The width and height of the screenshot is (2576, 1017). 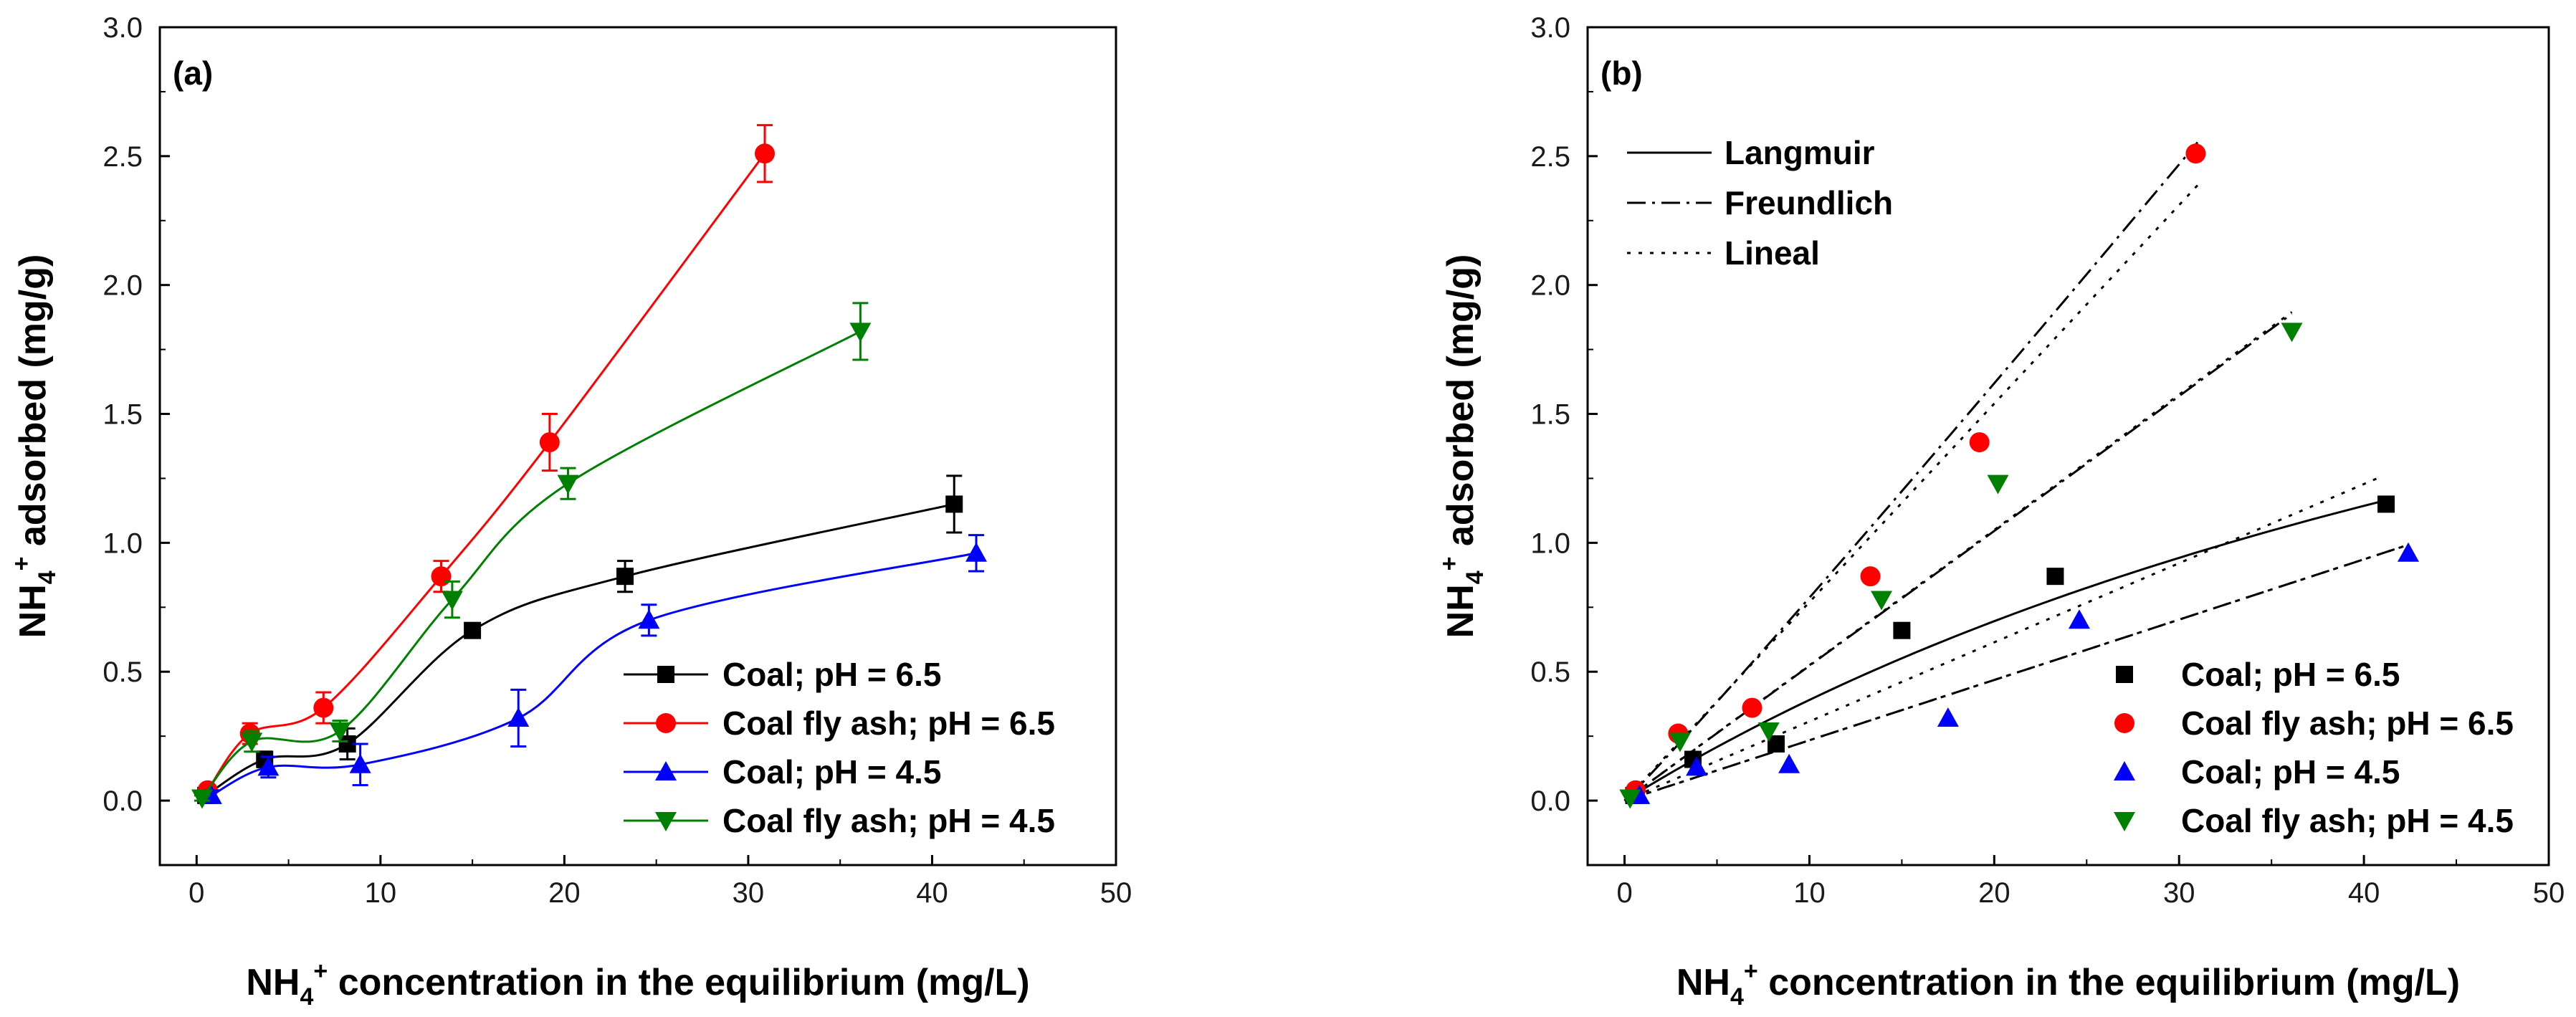 What do you see at coordinates (888, 723) in the screenshot?
I see `legend-label: Coal fly ash; pH = 6.5` at bounding box center [888, 723].